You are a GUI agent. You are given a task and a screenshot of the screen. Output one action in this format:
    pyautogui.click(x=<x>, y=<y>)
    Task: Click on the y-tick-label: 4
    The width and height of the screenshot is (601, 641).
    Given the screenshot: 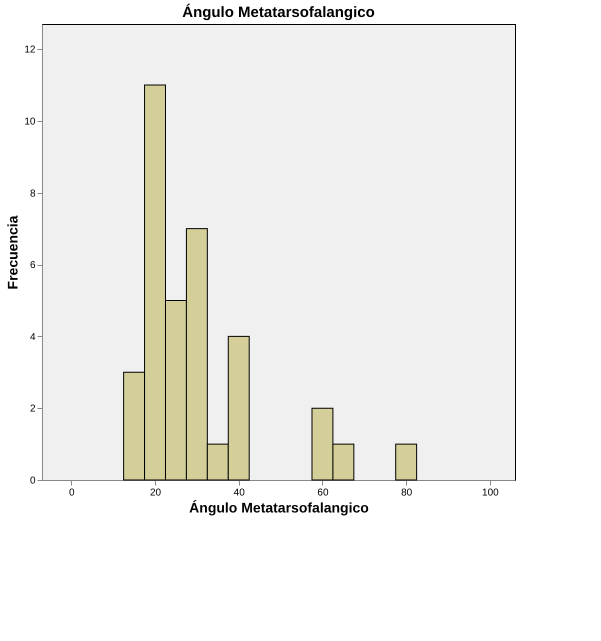 What is the action you would take?
    pyautogui.click(x=33, y=337)
    